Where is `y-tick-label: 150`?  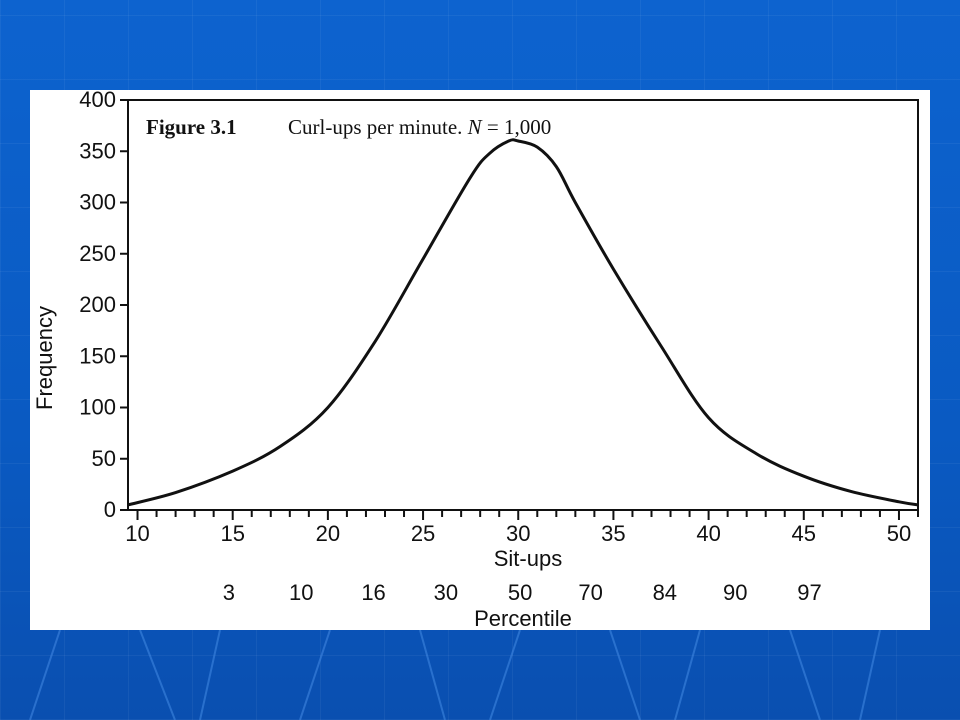
y-tick-label: 150 is located at coordinates (97, 355).